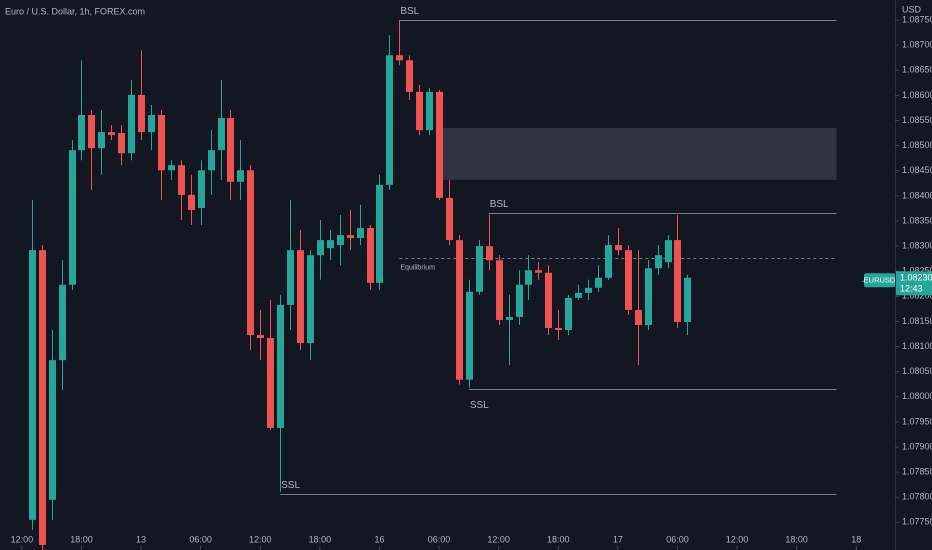 The width and height of the screenshot is (932, 550). What do you see at coordinates (499, 204) in the screenshot?
I see `level-label: BSL` at bounding box center [499, 204].